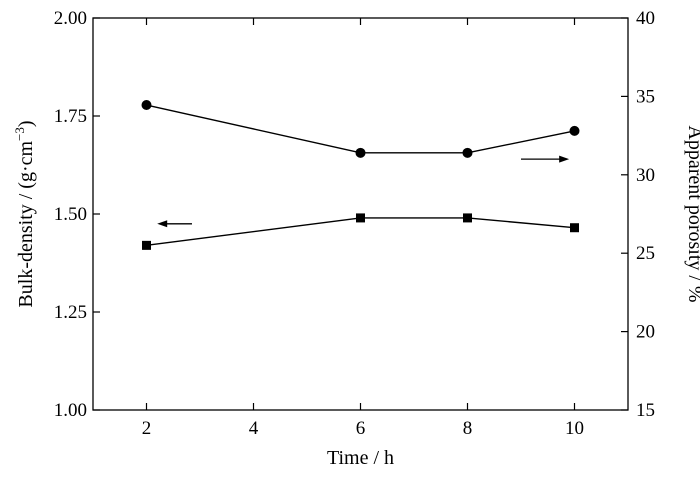  I want to click on y-left-tick-label: 1.25, so click(70, 312).